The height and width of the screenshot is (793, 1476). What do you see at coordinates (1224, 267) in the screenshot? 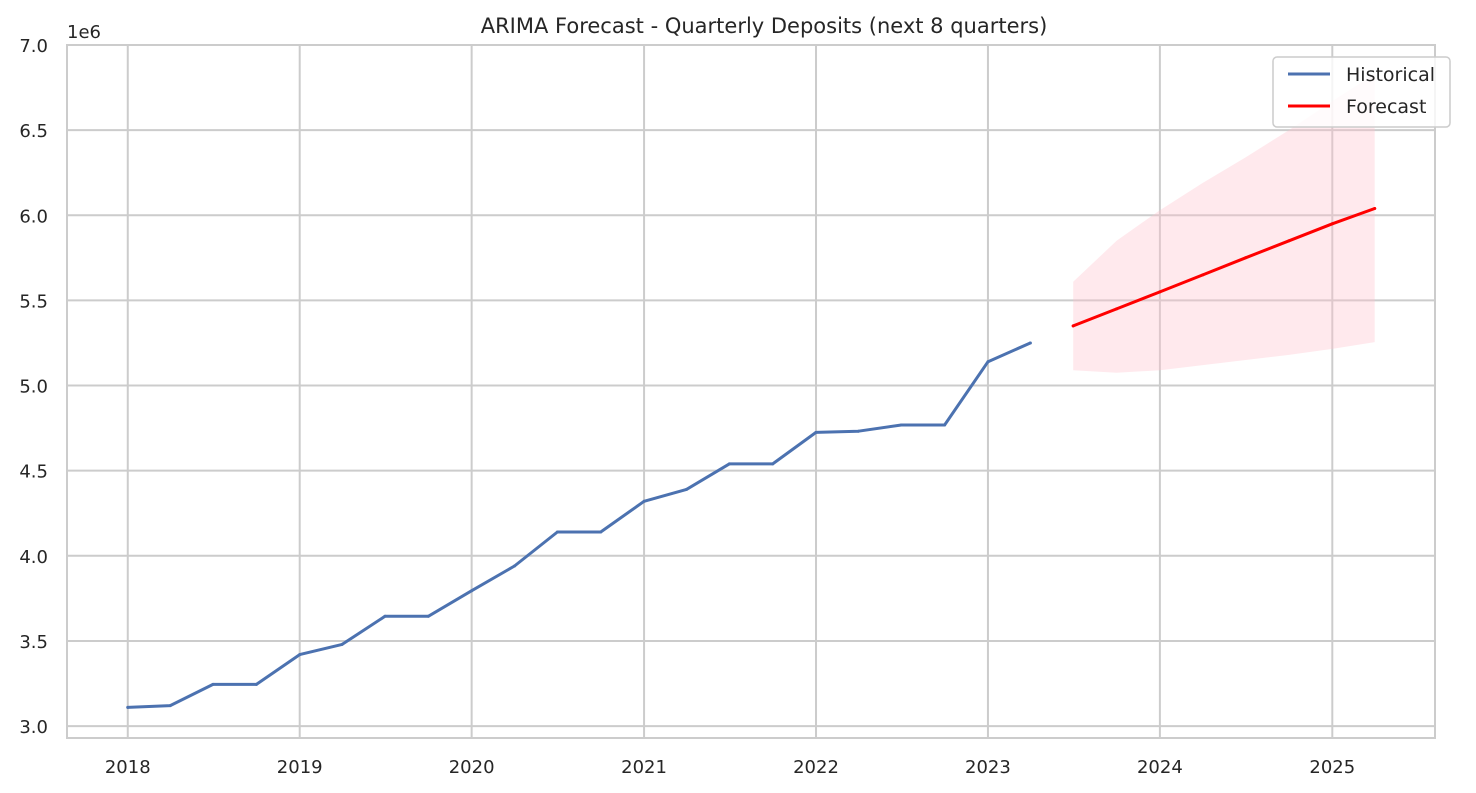
I see `series-line-forecast` at bounding box center [1224, 267].